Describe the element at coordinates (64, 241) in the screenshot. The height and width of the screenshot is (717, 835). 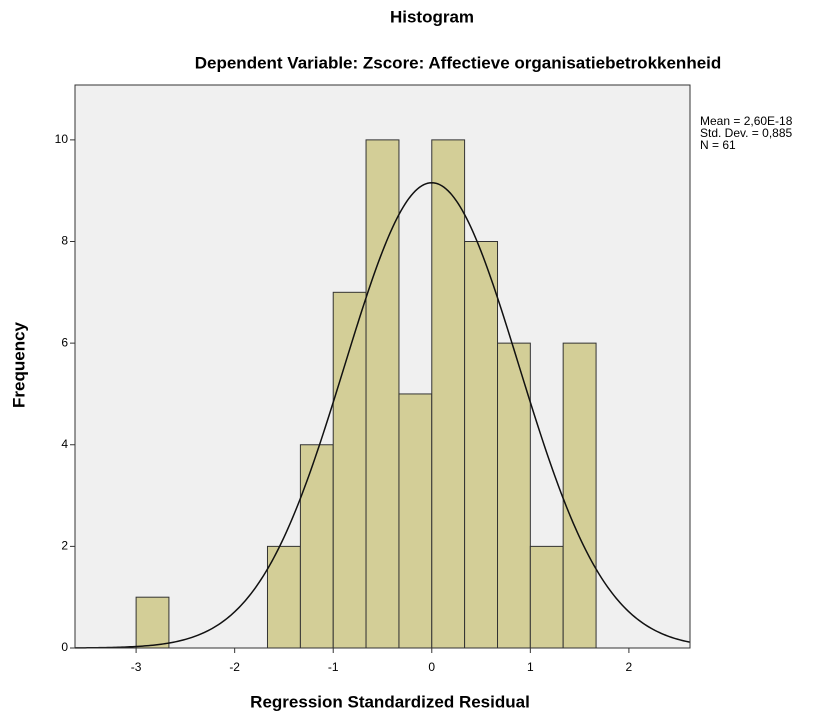
I see `y-tick-label: 8` at that location.